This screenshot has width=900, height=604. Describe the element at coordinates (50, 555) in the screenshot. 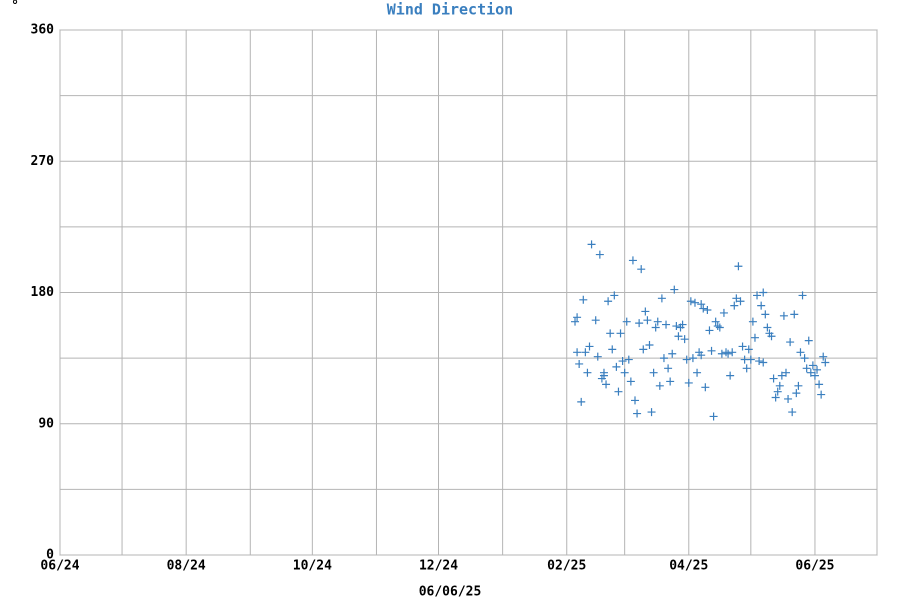

I see `y-tick-label: 0` at that location.